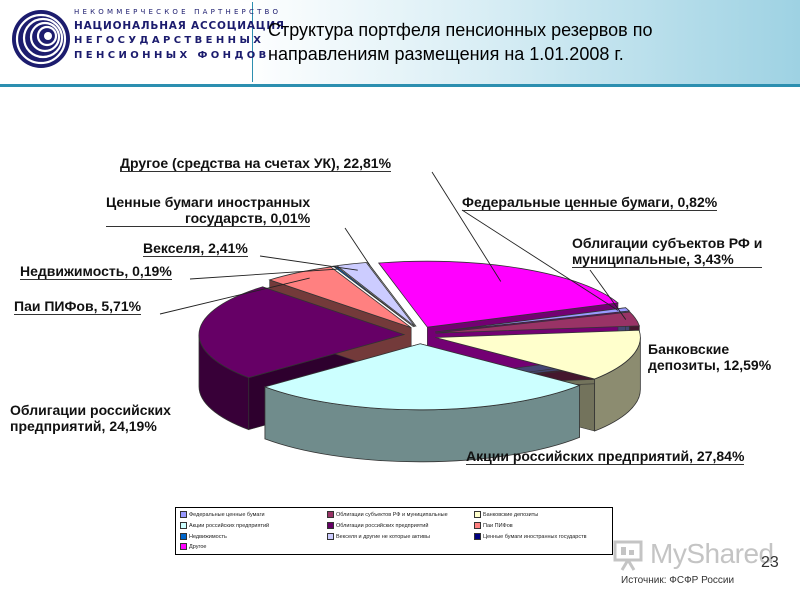 This screenshot has width=800, height=600. Describe the element at coordinates (511, 514) in the screenshot. I see `legend-label: Банковские депозиты` at that location.